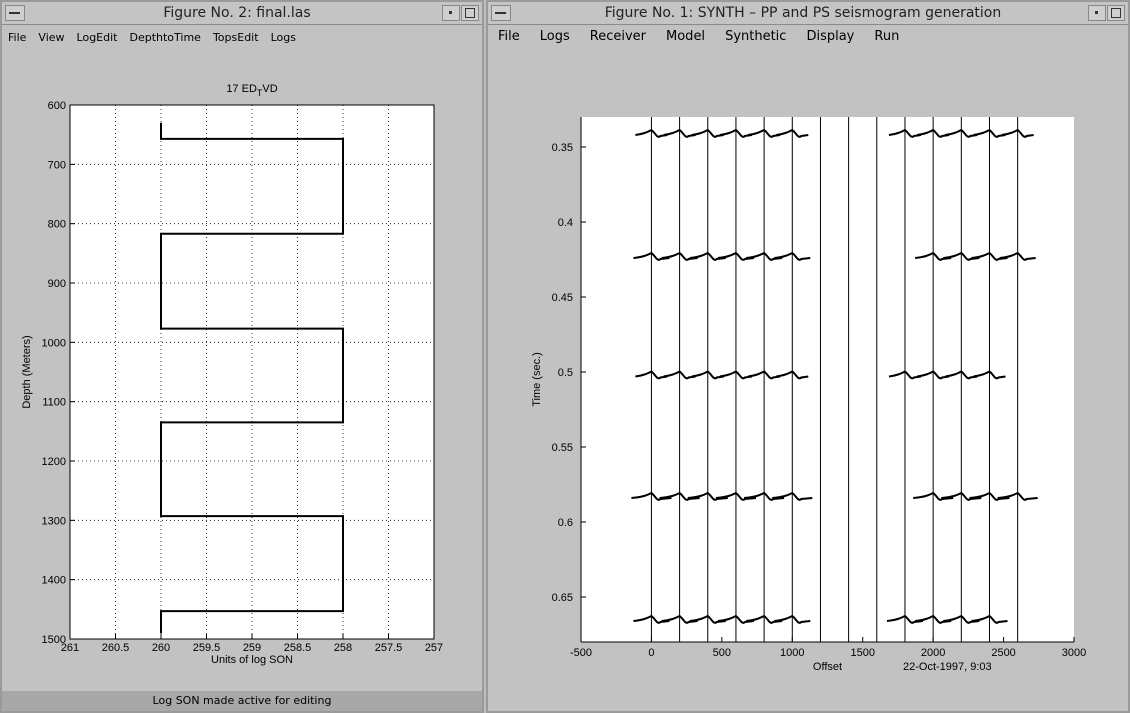 Image resolution: width=1130 pixels, height=713 pixels. I want to click on y-tick-label: 1000, so click(54, 343).